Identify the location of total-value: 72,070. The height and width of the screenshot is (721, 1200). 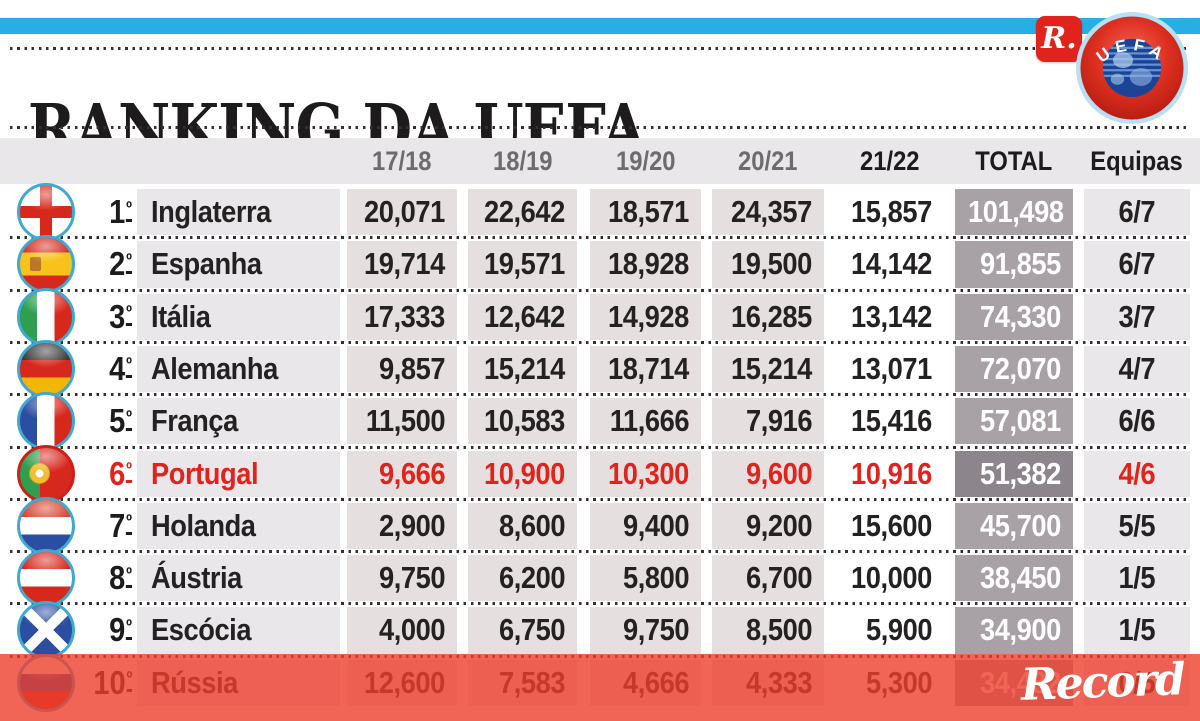
(1020, 368).